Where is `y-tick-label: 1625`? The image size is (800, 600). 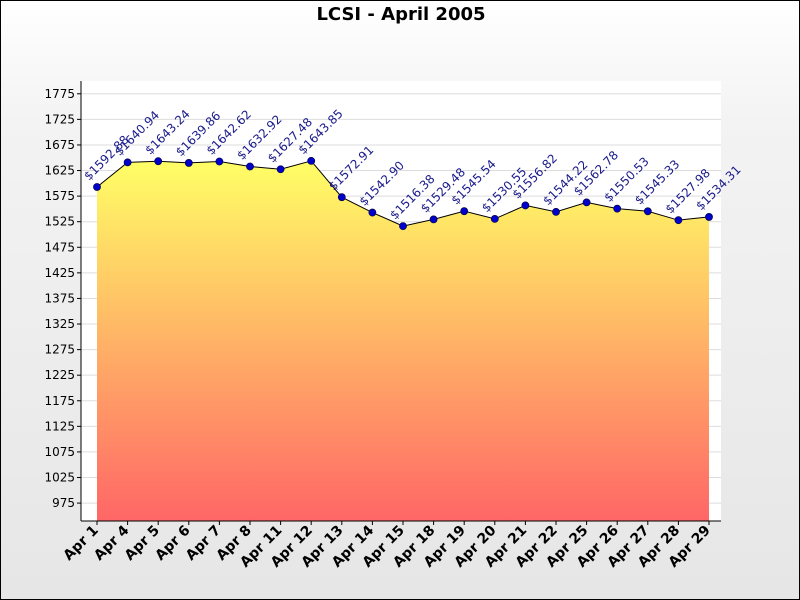 y-tick-label: 1625 is located at coordinates (59, 171).